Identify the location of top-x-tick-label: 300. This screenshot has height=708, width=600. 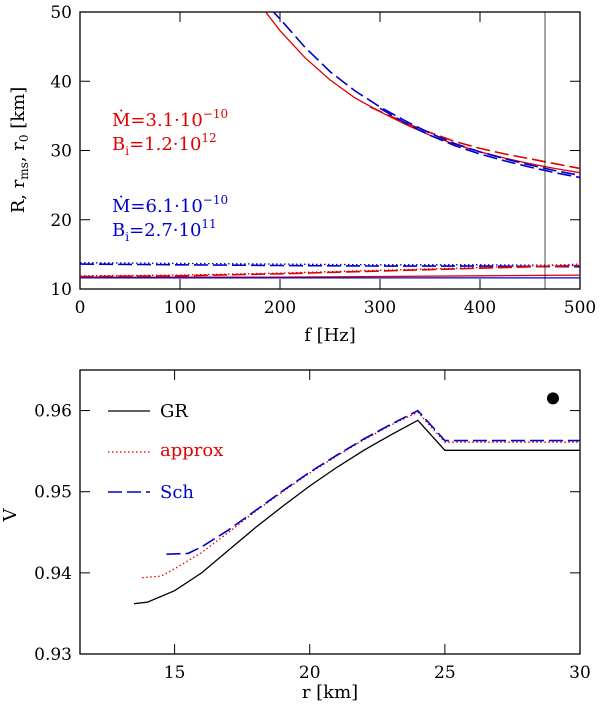
(380, 308).